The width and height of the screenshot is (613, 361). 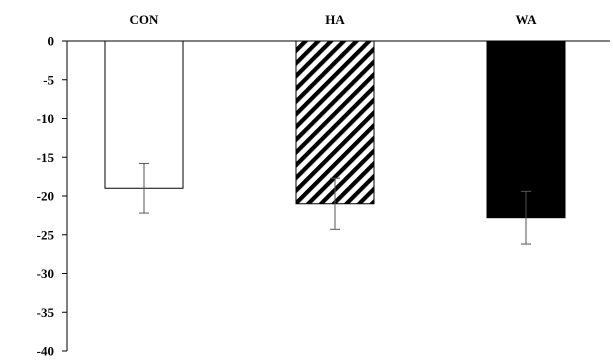 What do you see at coordinates (48, 79) in the screenshot?
I see `y-tick-label: -5` at bounding box center [48, 79].